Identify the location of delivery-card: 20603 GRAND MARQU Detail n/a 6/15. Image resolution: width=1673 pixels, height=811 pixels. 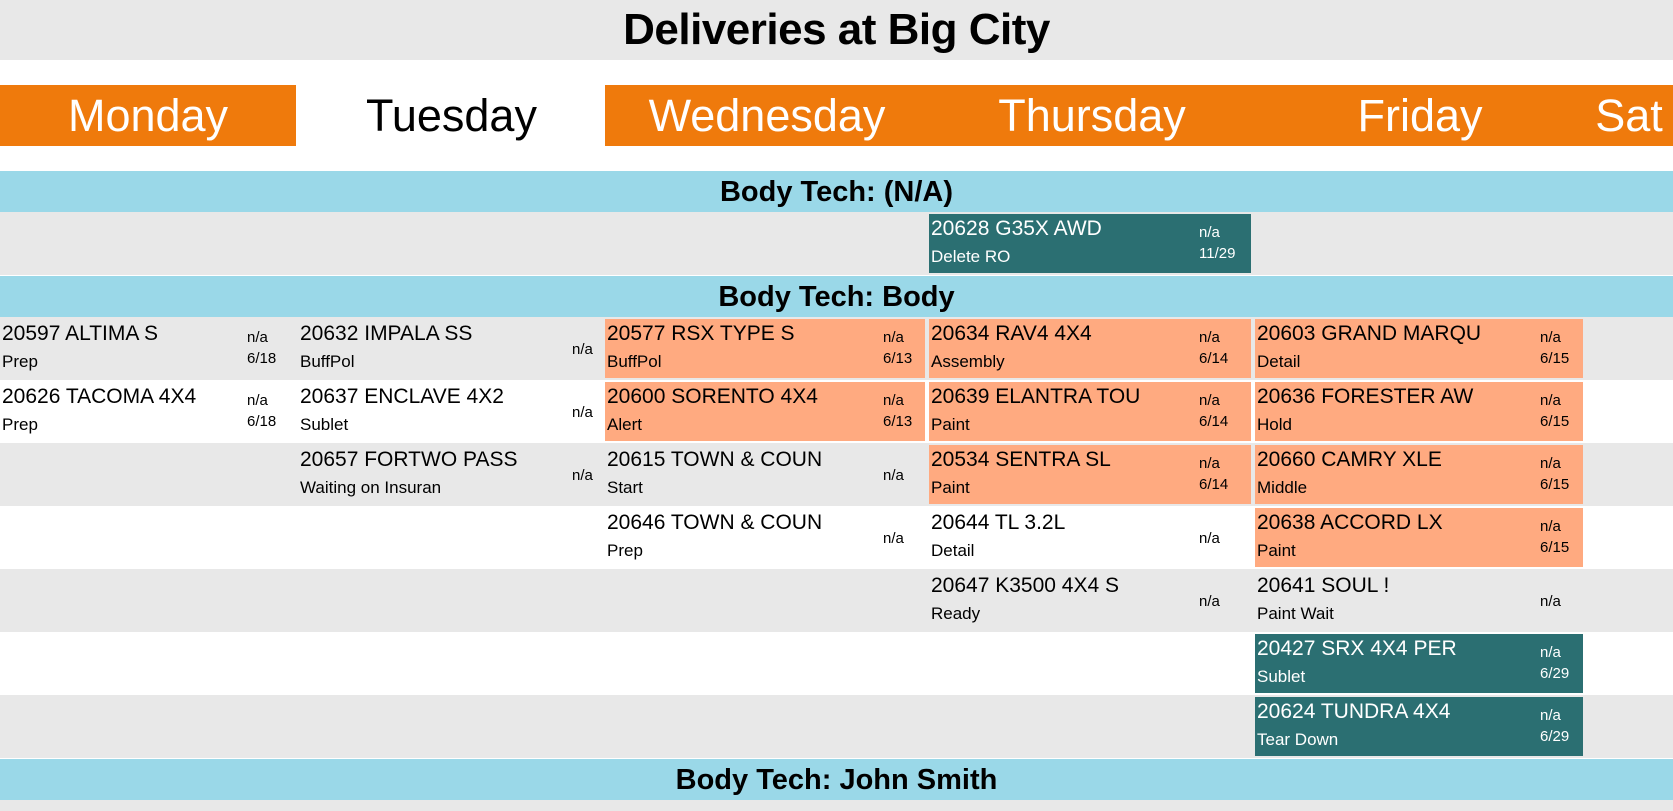
(1419, 348).